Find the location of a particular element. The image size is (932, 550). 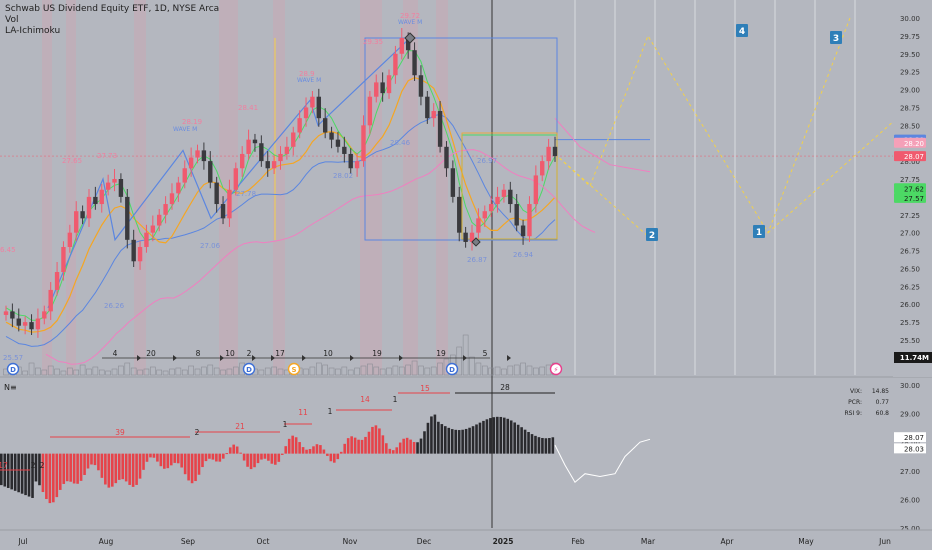

wave-badge is located at coordinates (836, 37).